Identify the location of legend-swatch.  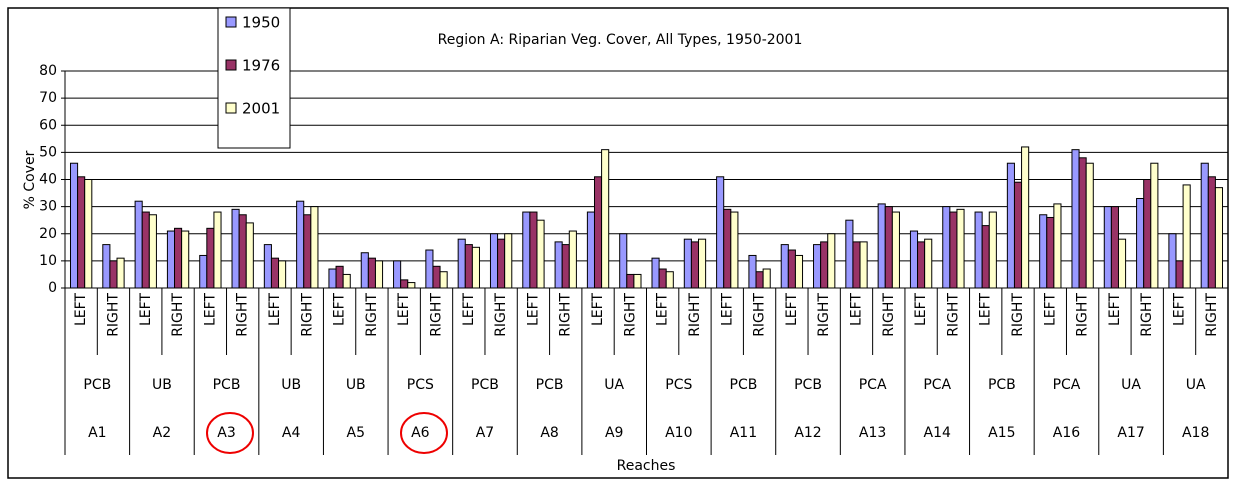
(231, 65).